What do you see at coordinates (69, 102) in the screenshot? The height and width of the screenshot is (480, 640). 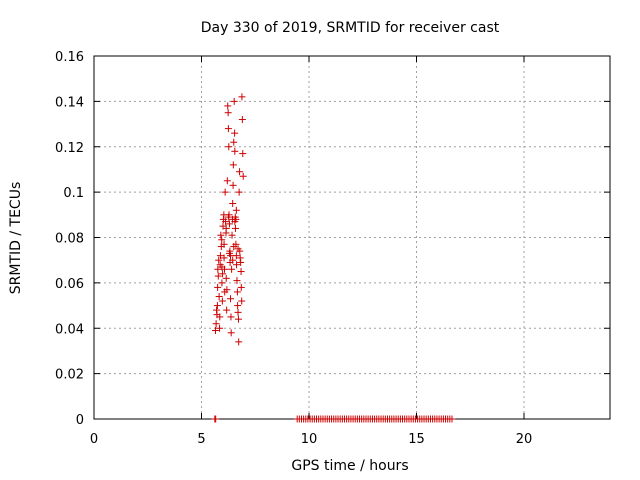 I see `y-tick-label: 0.14` at bounding box center [69, 102].